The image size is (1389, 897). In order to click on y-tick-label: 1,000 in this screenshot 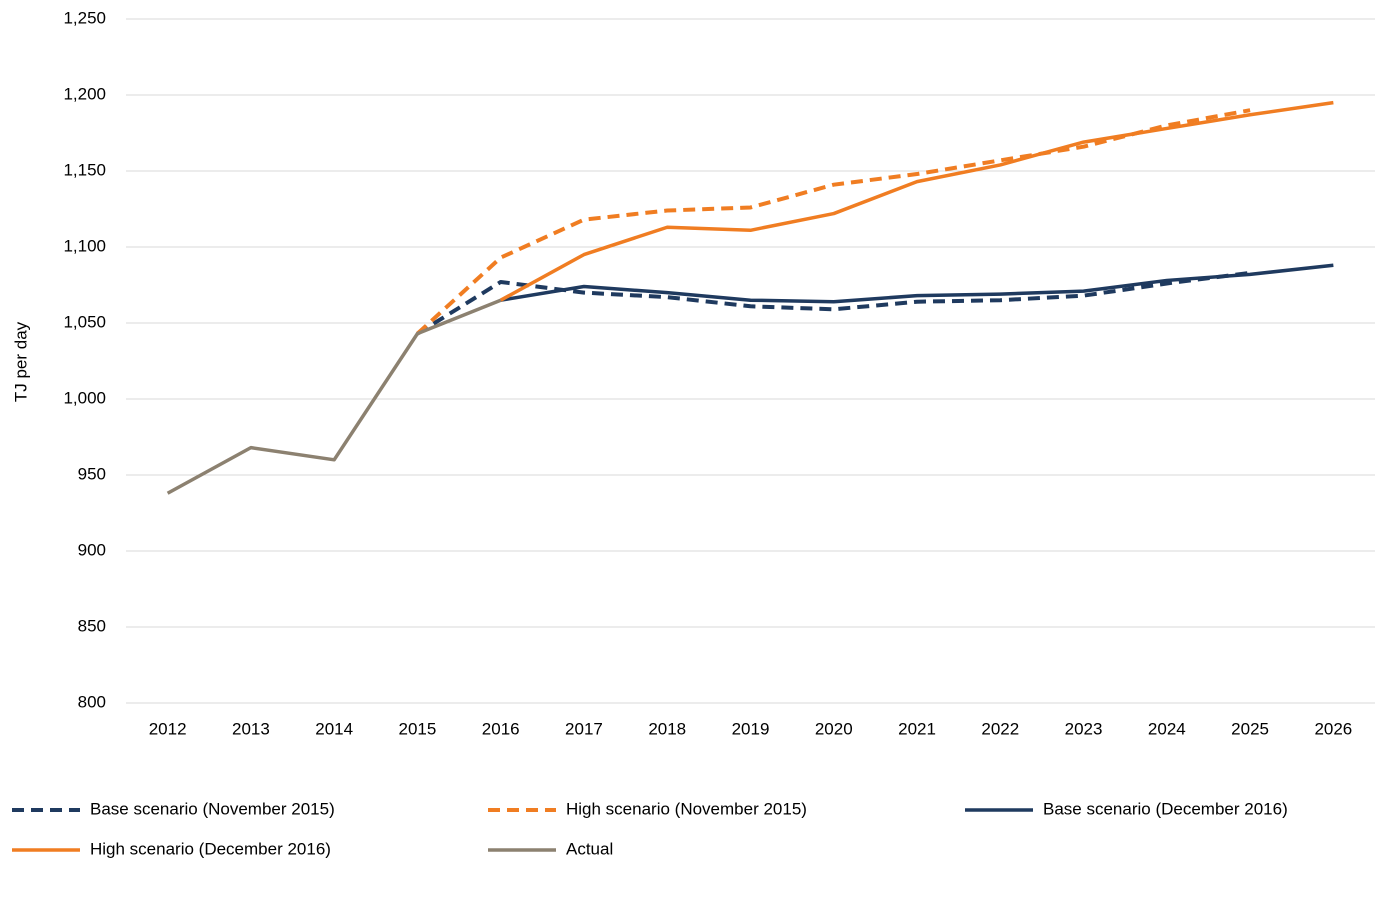, I will do `click(84, 397)`.